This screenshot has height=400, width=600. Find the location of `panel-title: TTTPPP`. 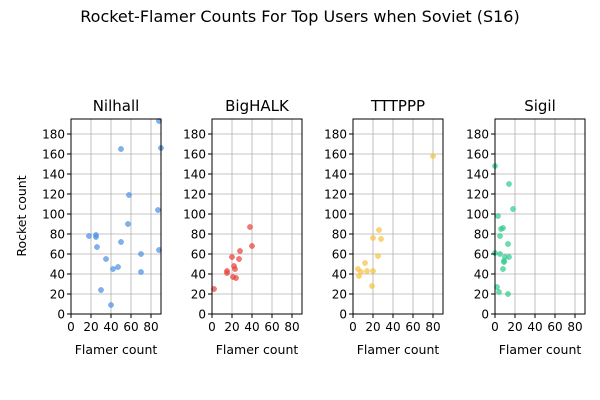

panel-title: TTTPPP is located at coordinates (397, 106).